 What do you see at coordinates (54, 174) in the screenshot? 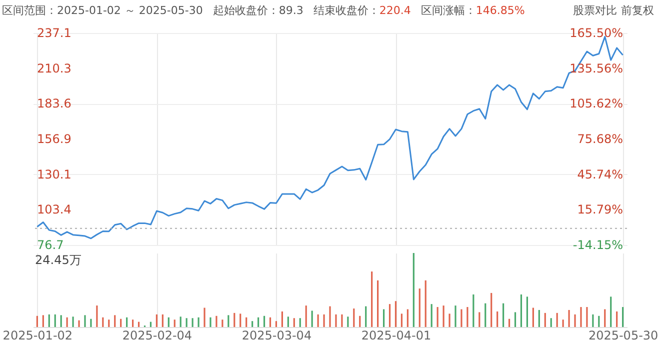
I see `y-tick-label: 130.1` at bounding box center [54, 174].